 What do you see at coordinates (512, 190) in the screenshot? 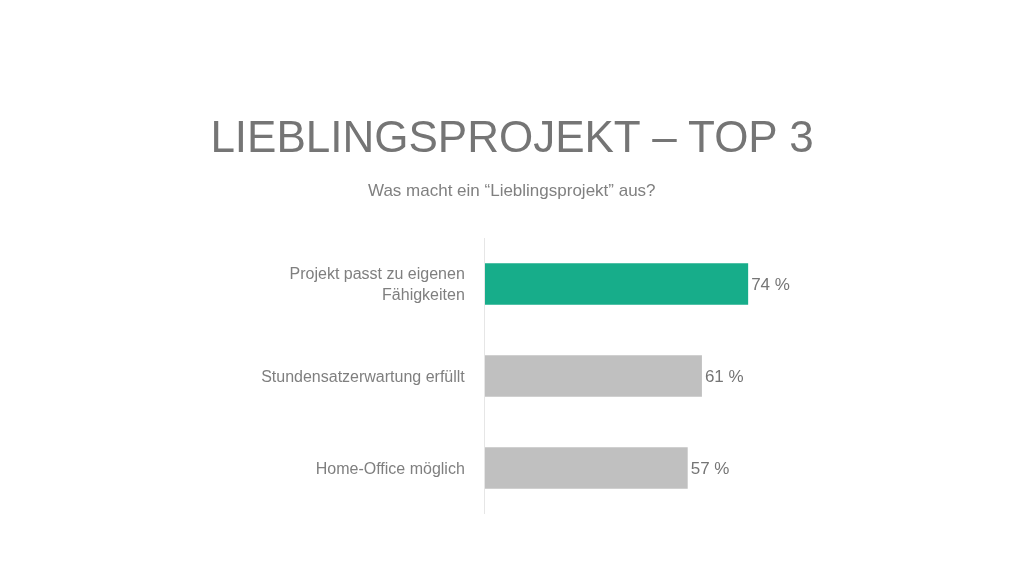
I see `chart-subtitle: Was macht ein “Lieblingsprojekt” aus?` at bounding box center [512, 190].